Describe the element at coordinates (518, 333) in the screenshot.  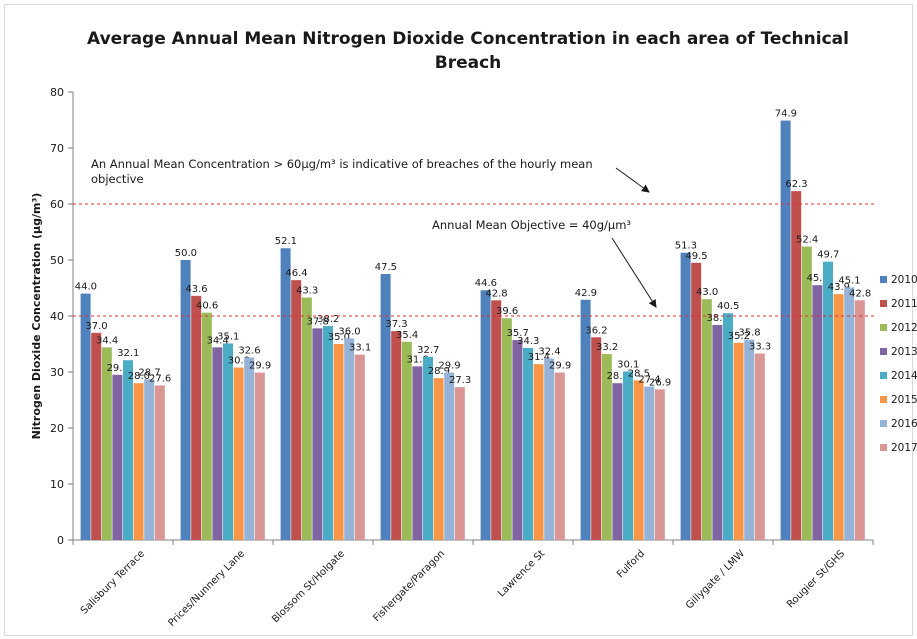
I see `data-label-2013: 35.7` at that location.